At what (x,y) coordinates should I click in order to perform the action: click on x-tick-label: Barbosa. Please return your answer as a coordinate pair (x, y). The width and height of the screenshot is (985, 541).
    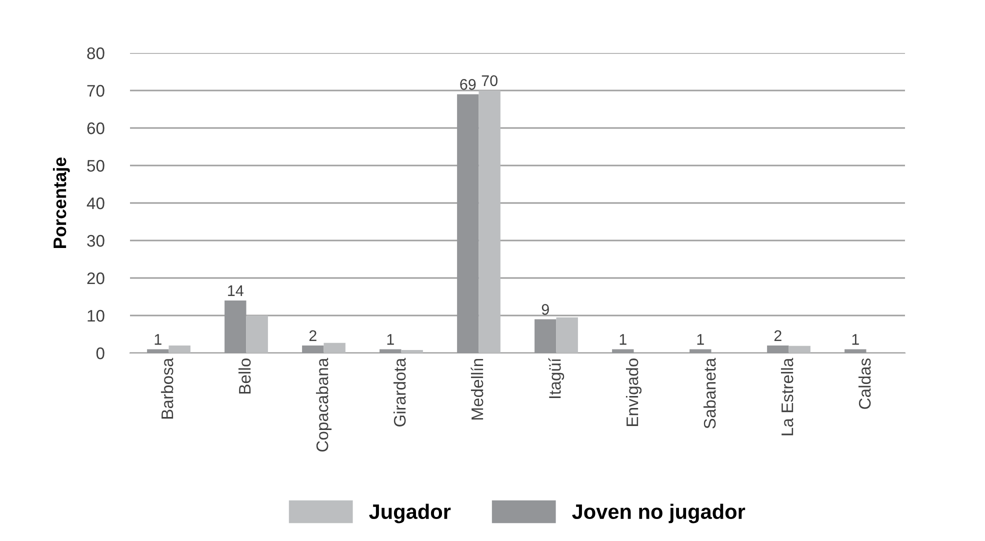
    Looking at the image, I should click on (167, 388).